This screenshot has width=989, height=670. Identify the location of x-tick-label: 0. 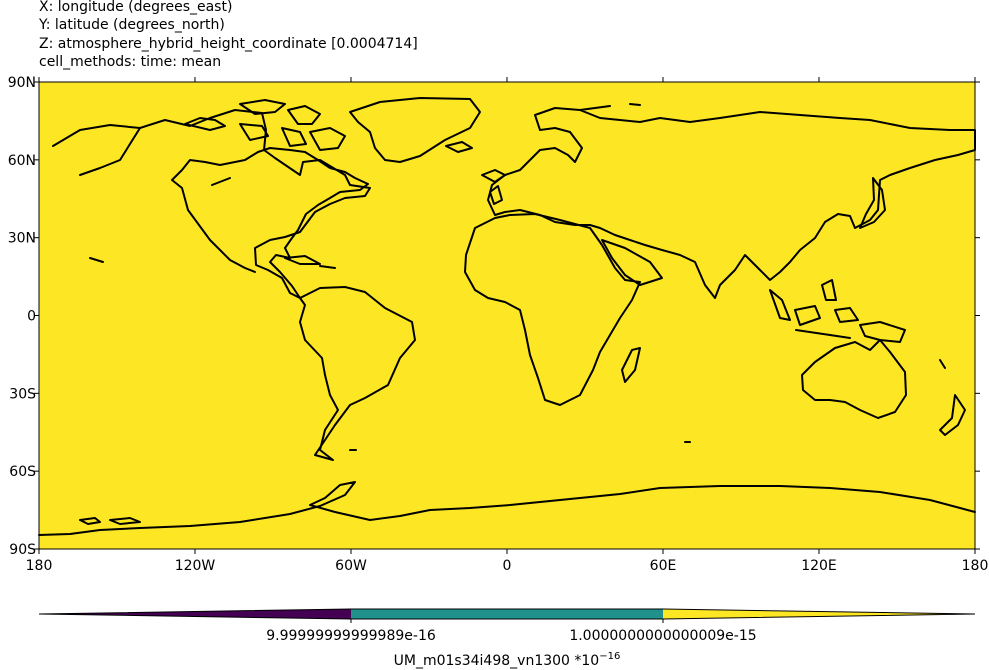
(507, 566).